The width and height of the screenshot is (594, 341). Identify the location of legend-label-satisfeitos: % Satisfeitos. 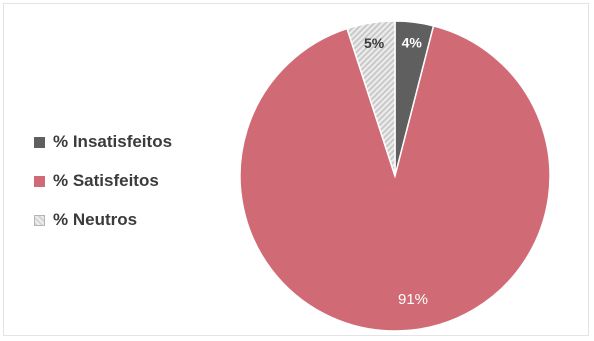
(106, 180).